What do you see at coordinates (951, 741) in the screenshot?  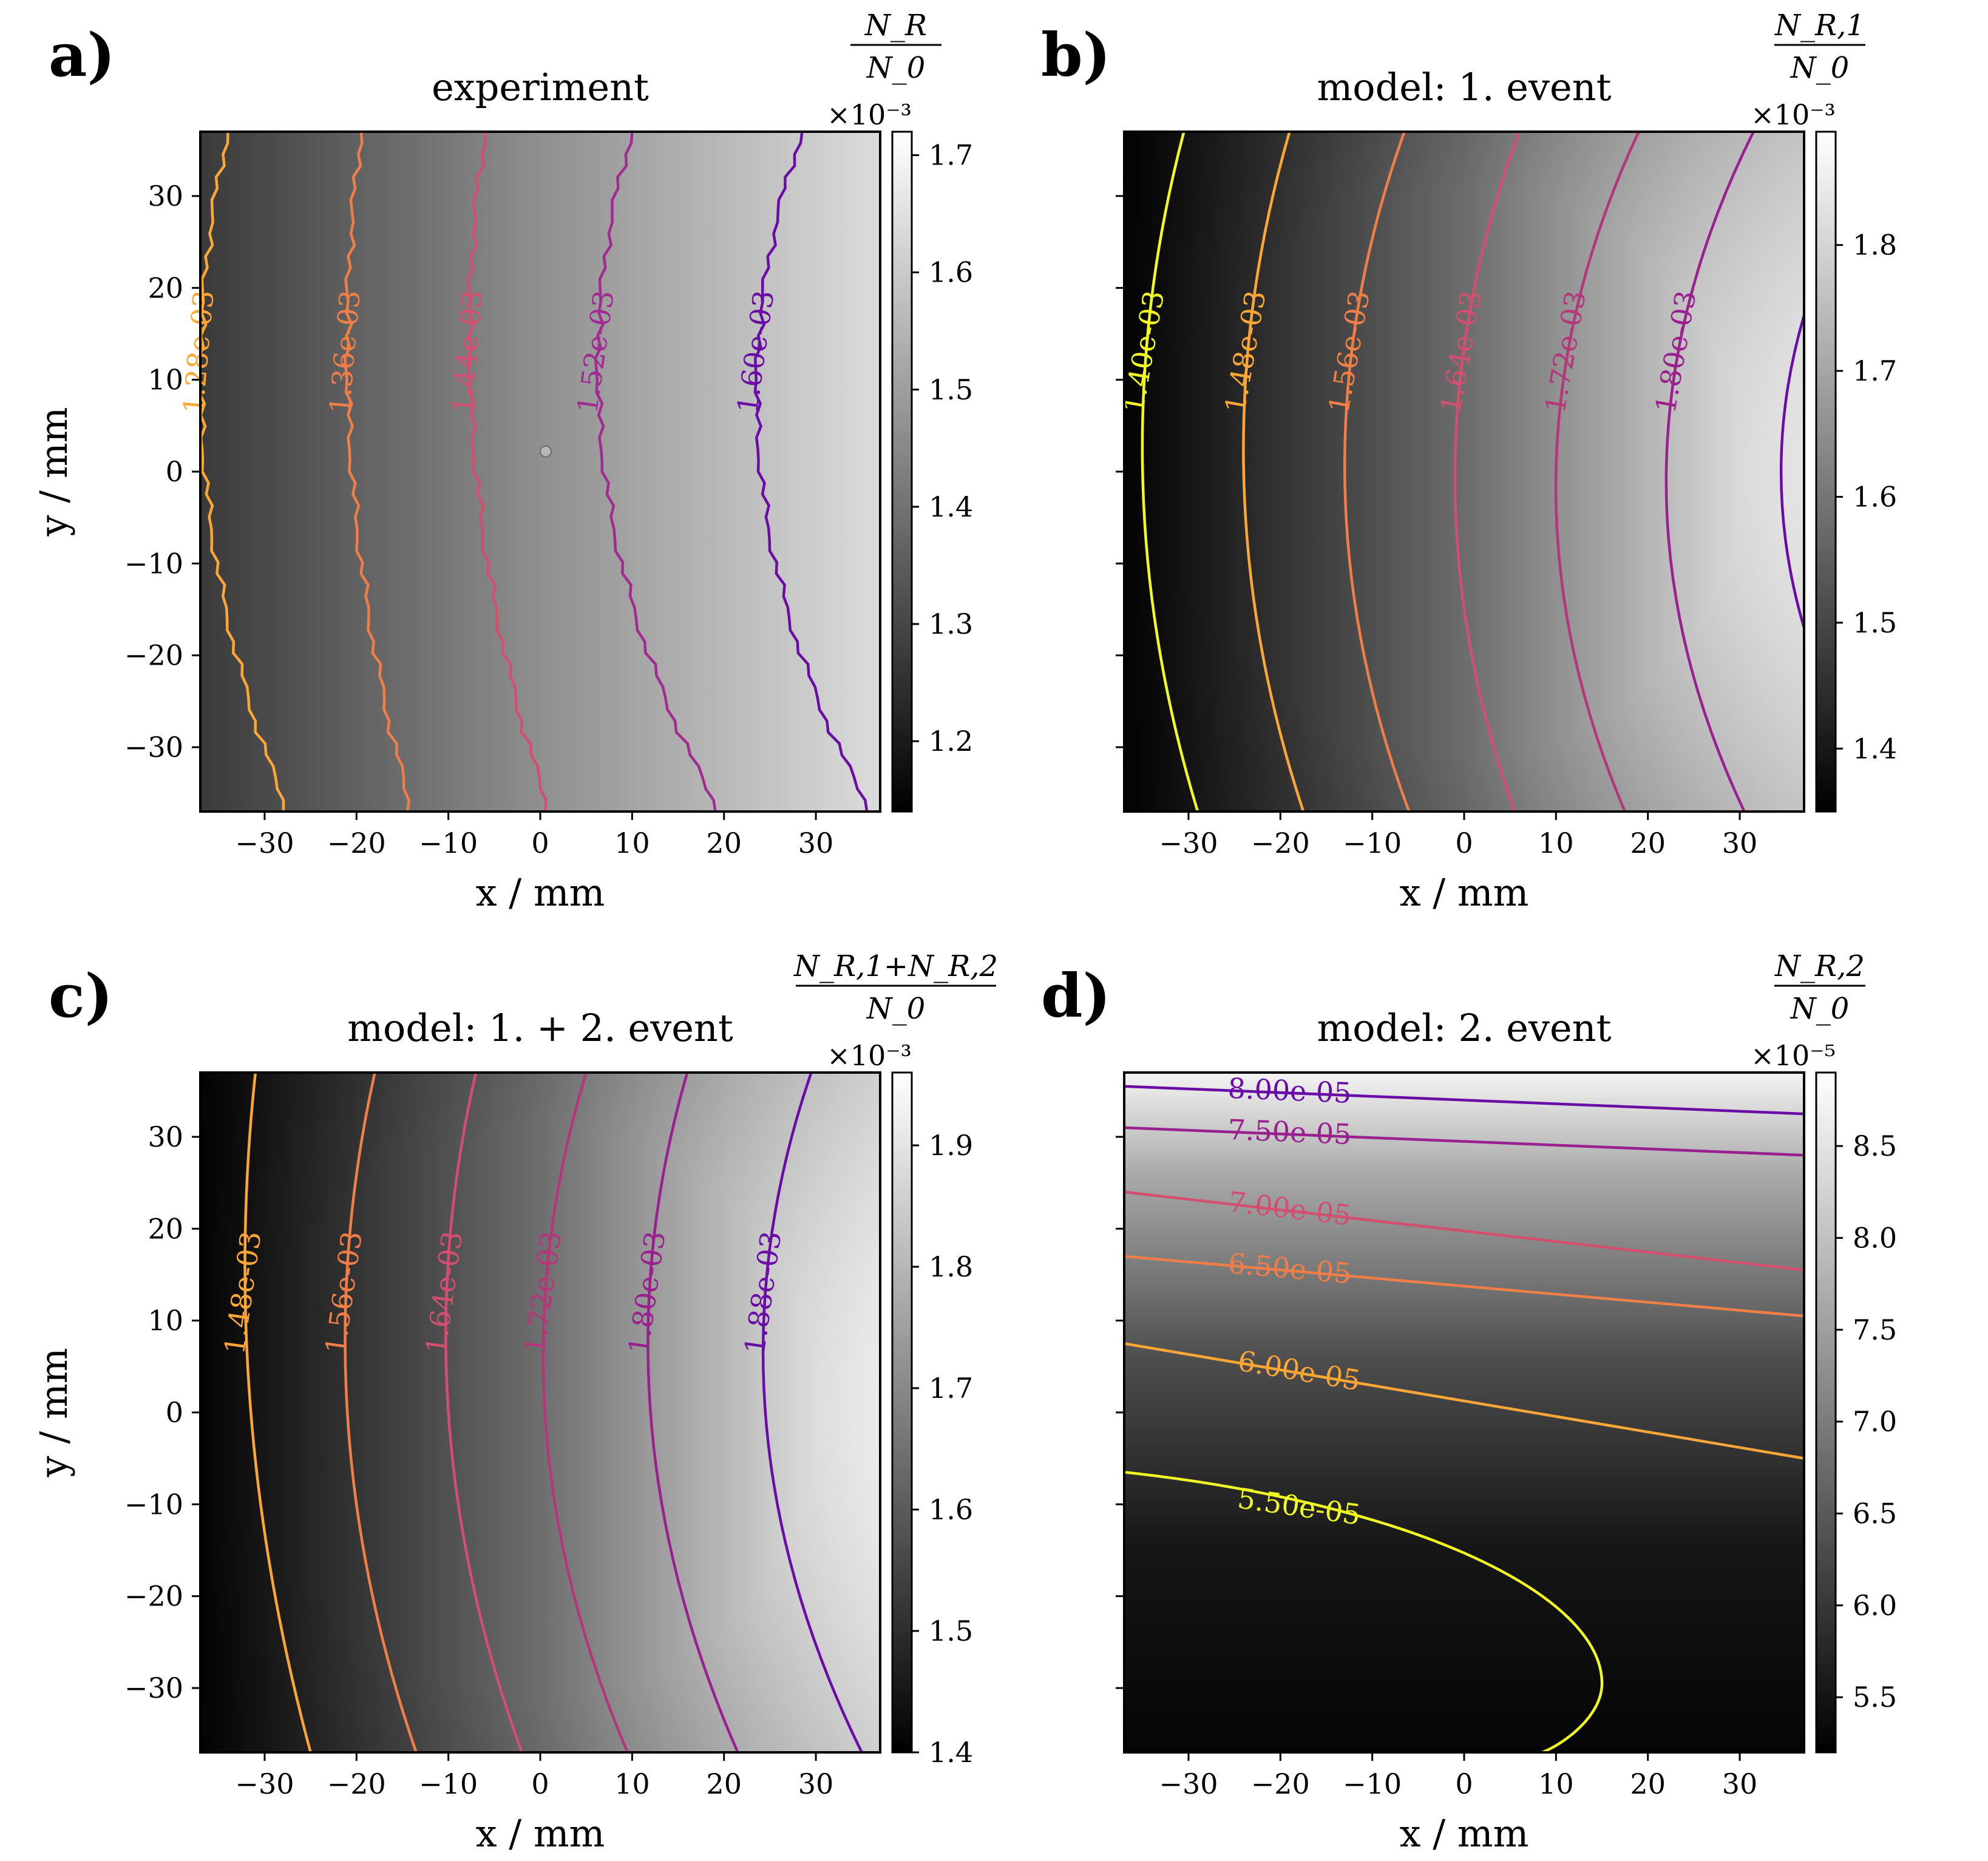 I see `colorbar-tick-label: 1.2` at bounding box center [951, 741].